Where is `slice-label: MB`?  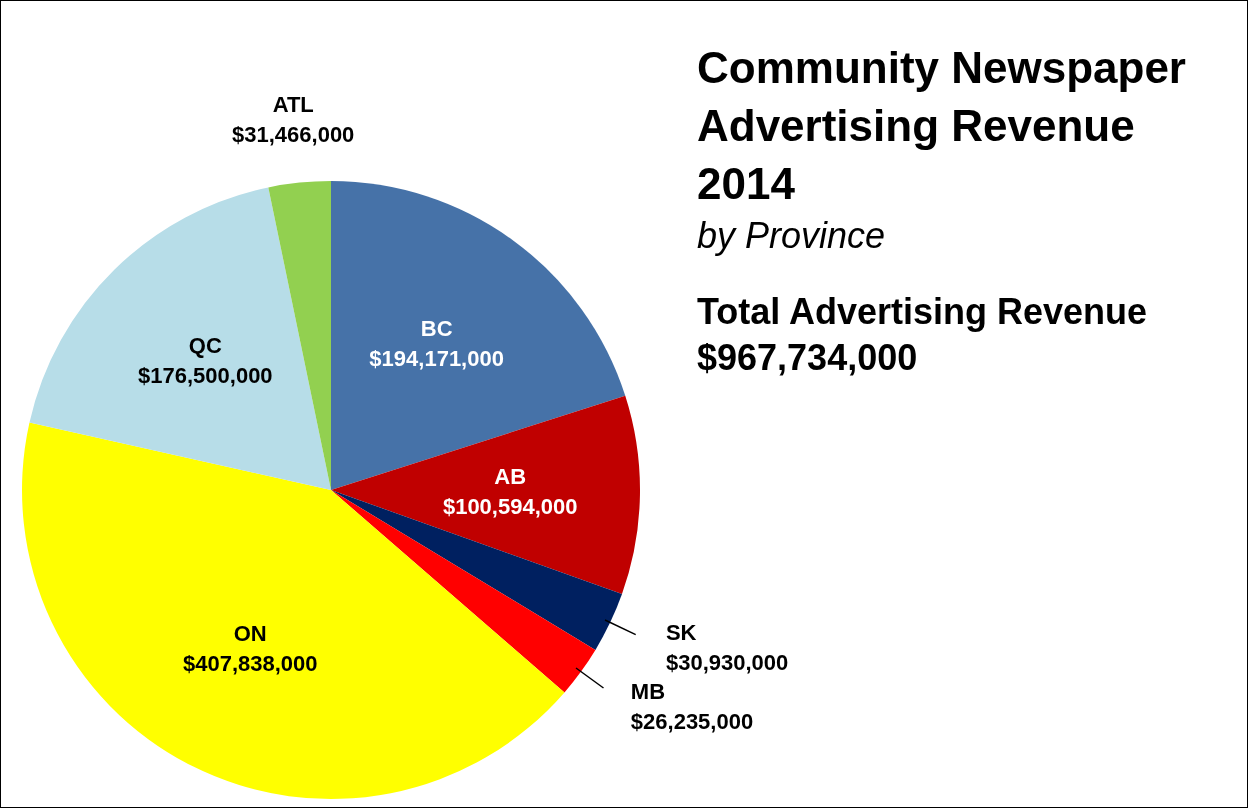 slice-label: MB is located at coordinates (648, 692).